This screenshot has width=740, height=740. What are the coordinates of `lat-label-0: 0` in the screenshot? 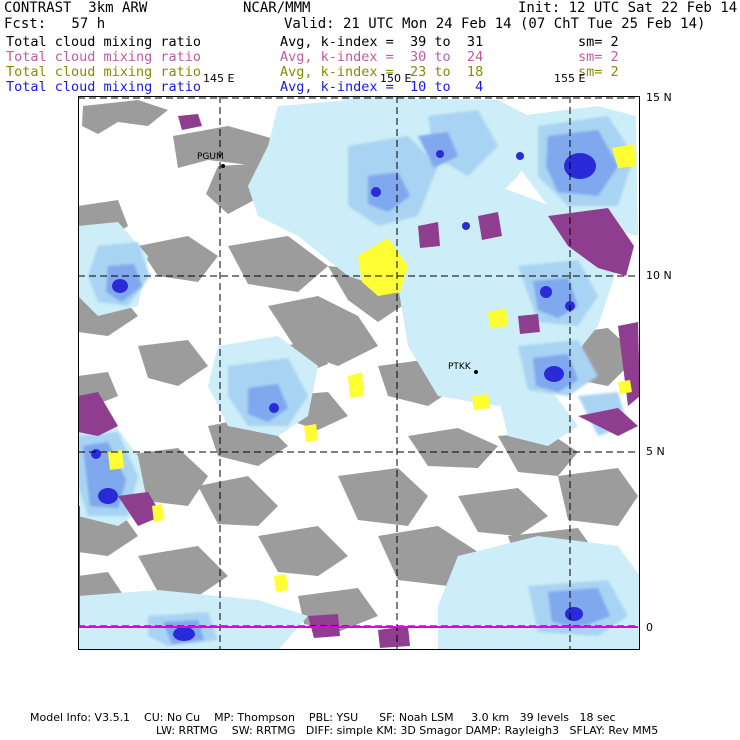 It's located at (649, 627).